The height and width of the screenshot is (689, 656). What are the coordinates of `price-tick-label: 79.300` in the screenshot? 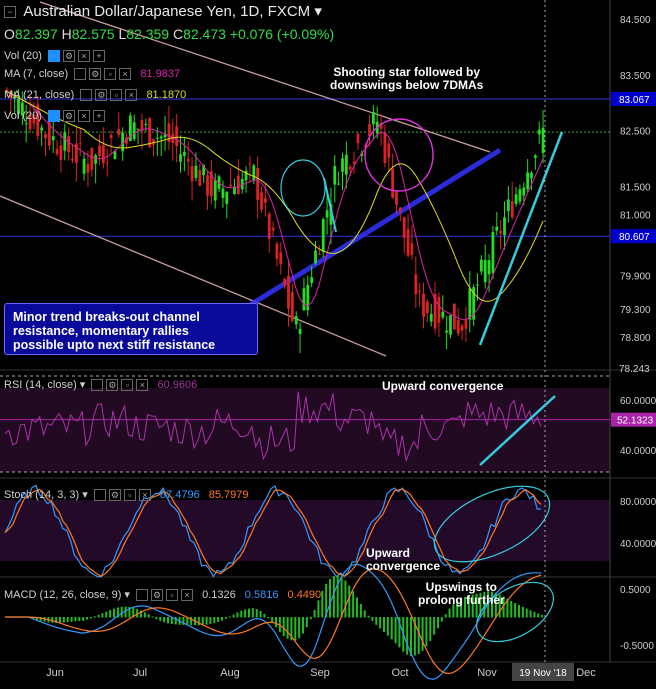 It's located at (635, 310).